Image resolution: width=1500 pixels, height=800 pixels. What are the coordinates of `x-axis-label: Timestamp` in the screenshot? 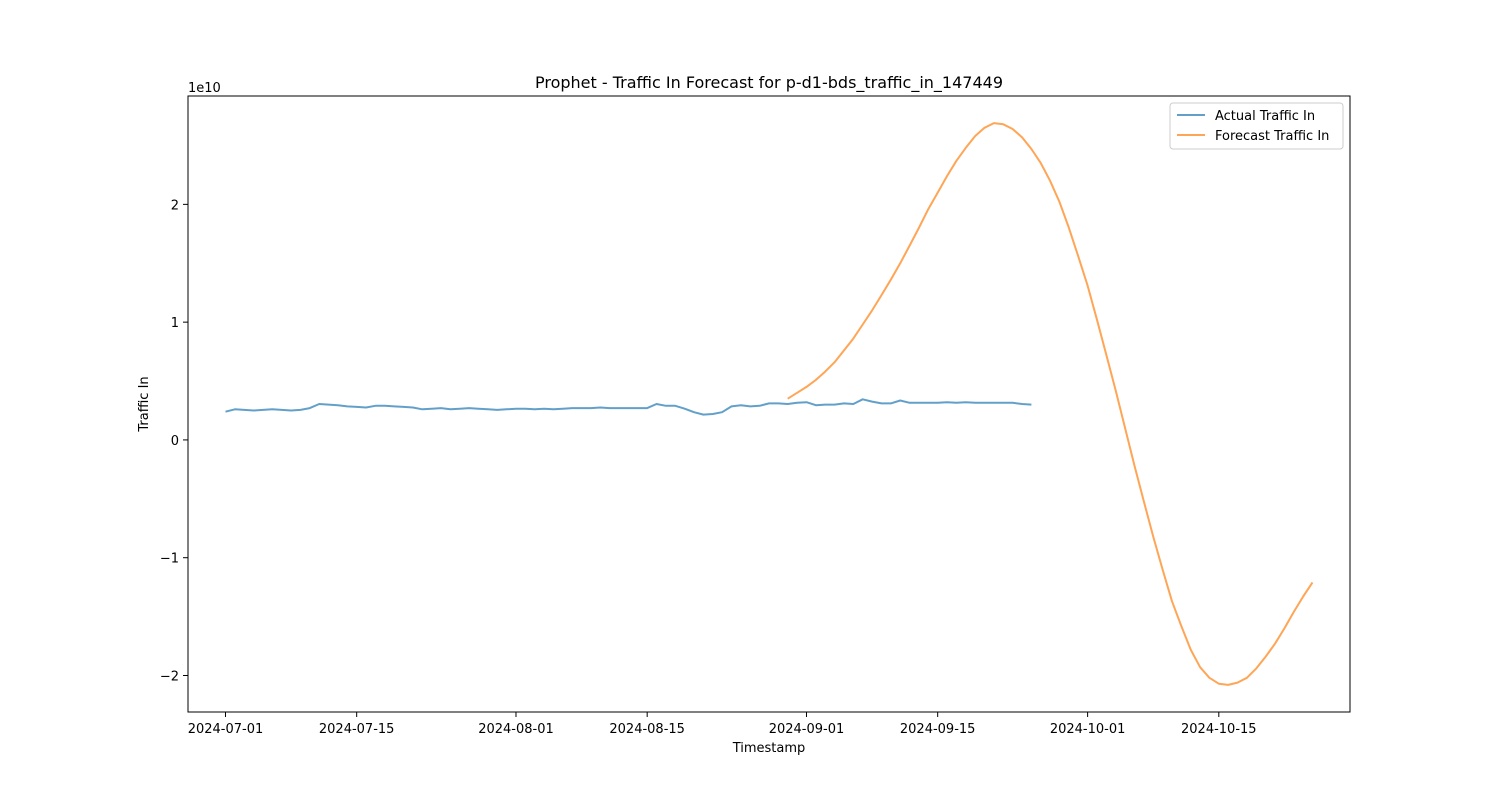 It's located at (769, 748).